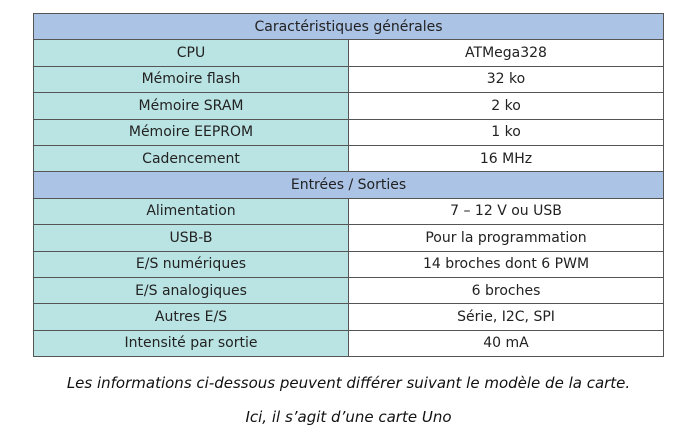 The image size is (697, 448). What do you see at coordinates (506, 317) in the screenshot?
I see `spec-value: Série, I2C, SPI` at bounding box center [506, 317].